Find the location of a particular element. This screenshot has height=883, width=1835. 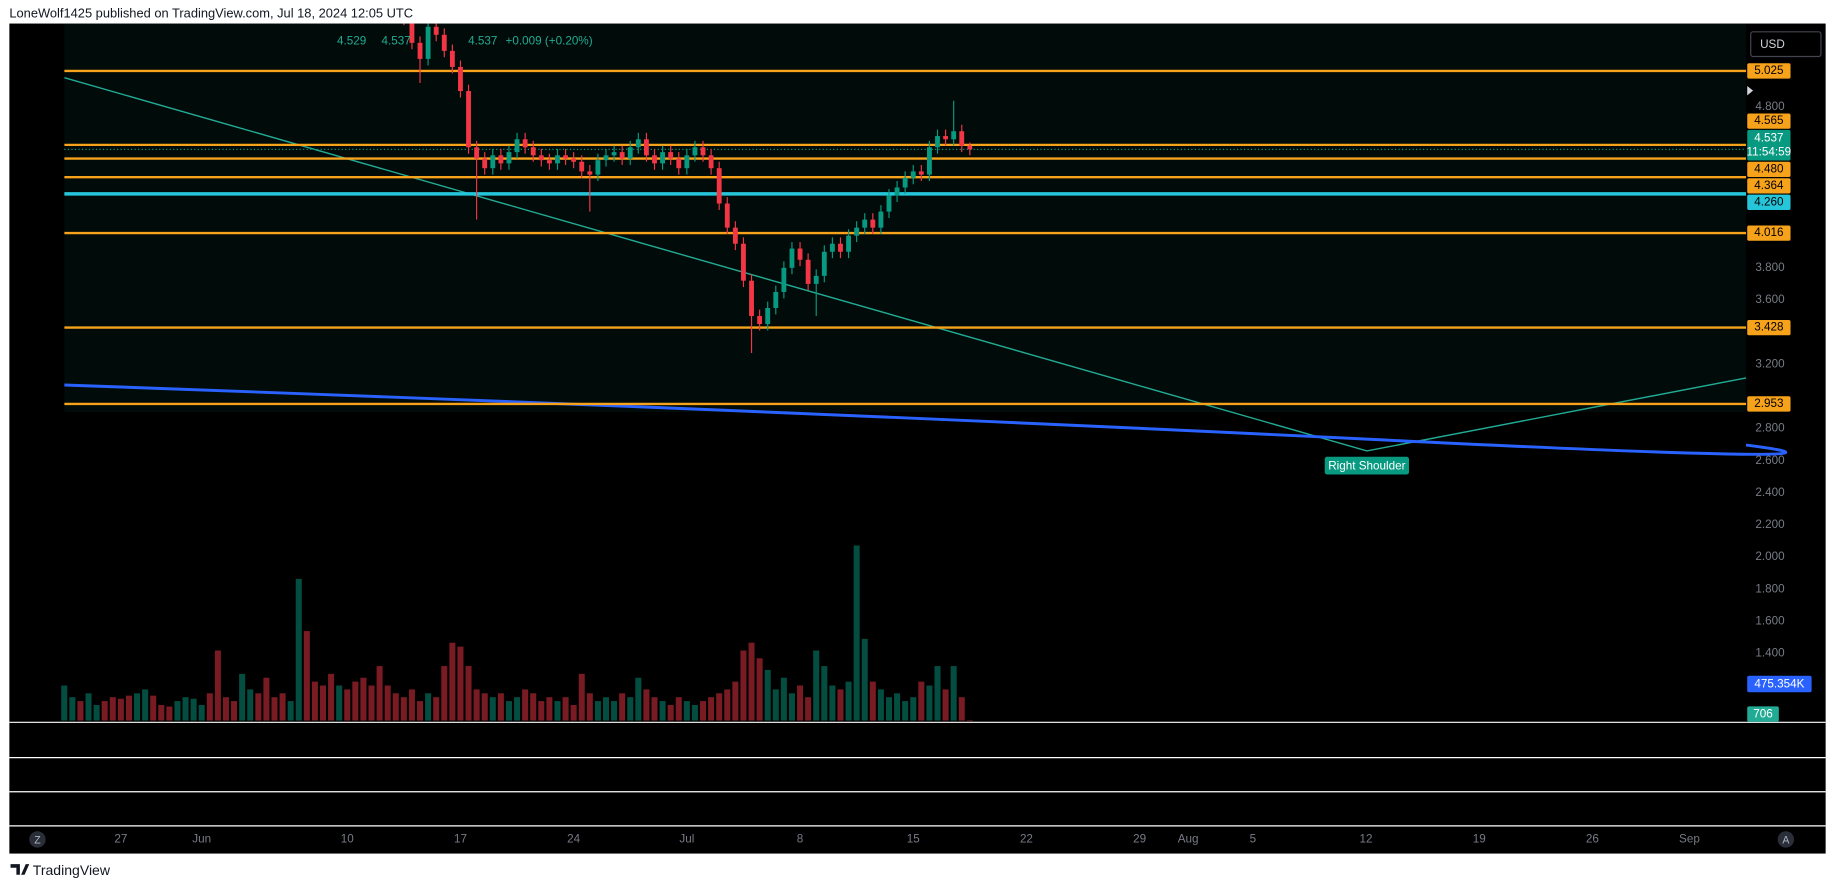

y-tick-label: 2.800 is located at coordinates (1770, 428).